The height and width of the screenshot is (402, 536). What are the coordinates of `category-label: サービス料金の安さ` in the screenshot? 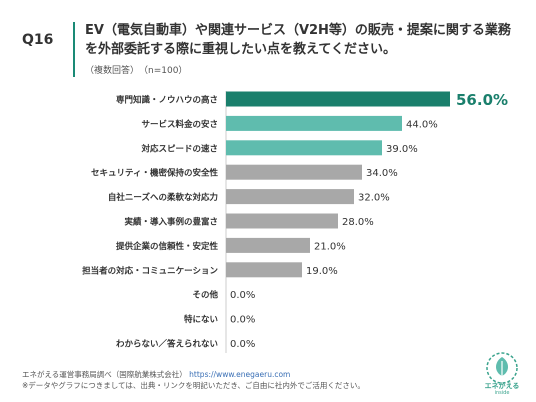 It's located at (179, 124).